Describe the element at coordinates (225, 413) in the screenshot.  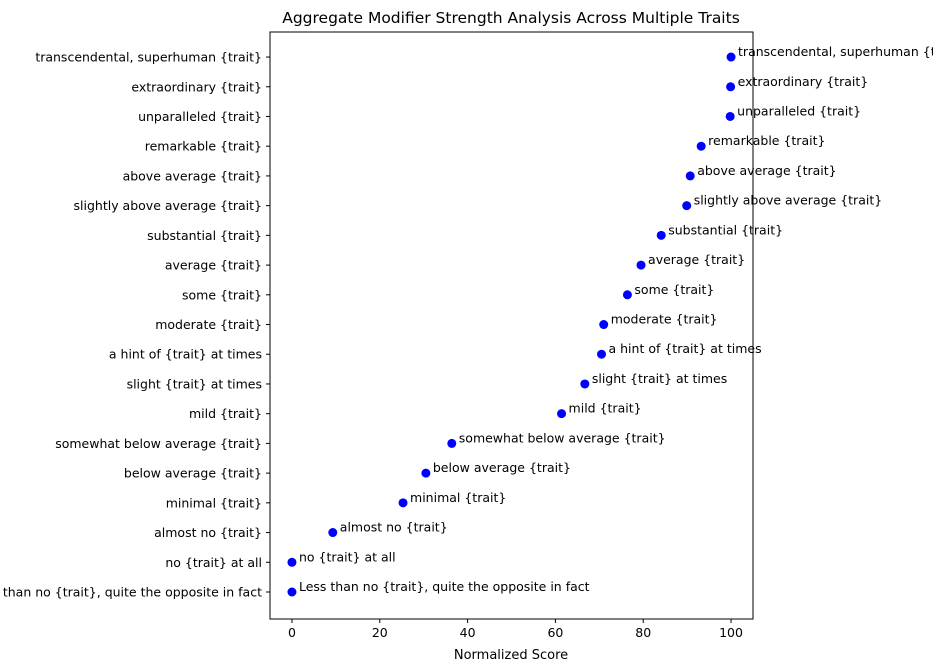
I see `y-tick-label: mild {trait}` at that location.